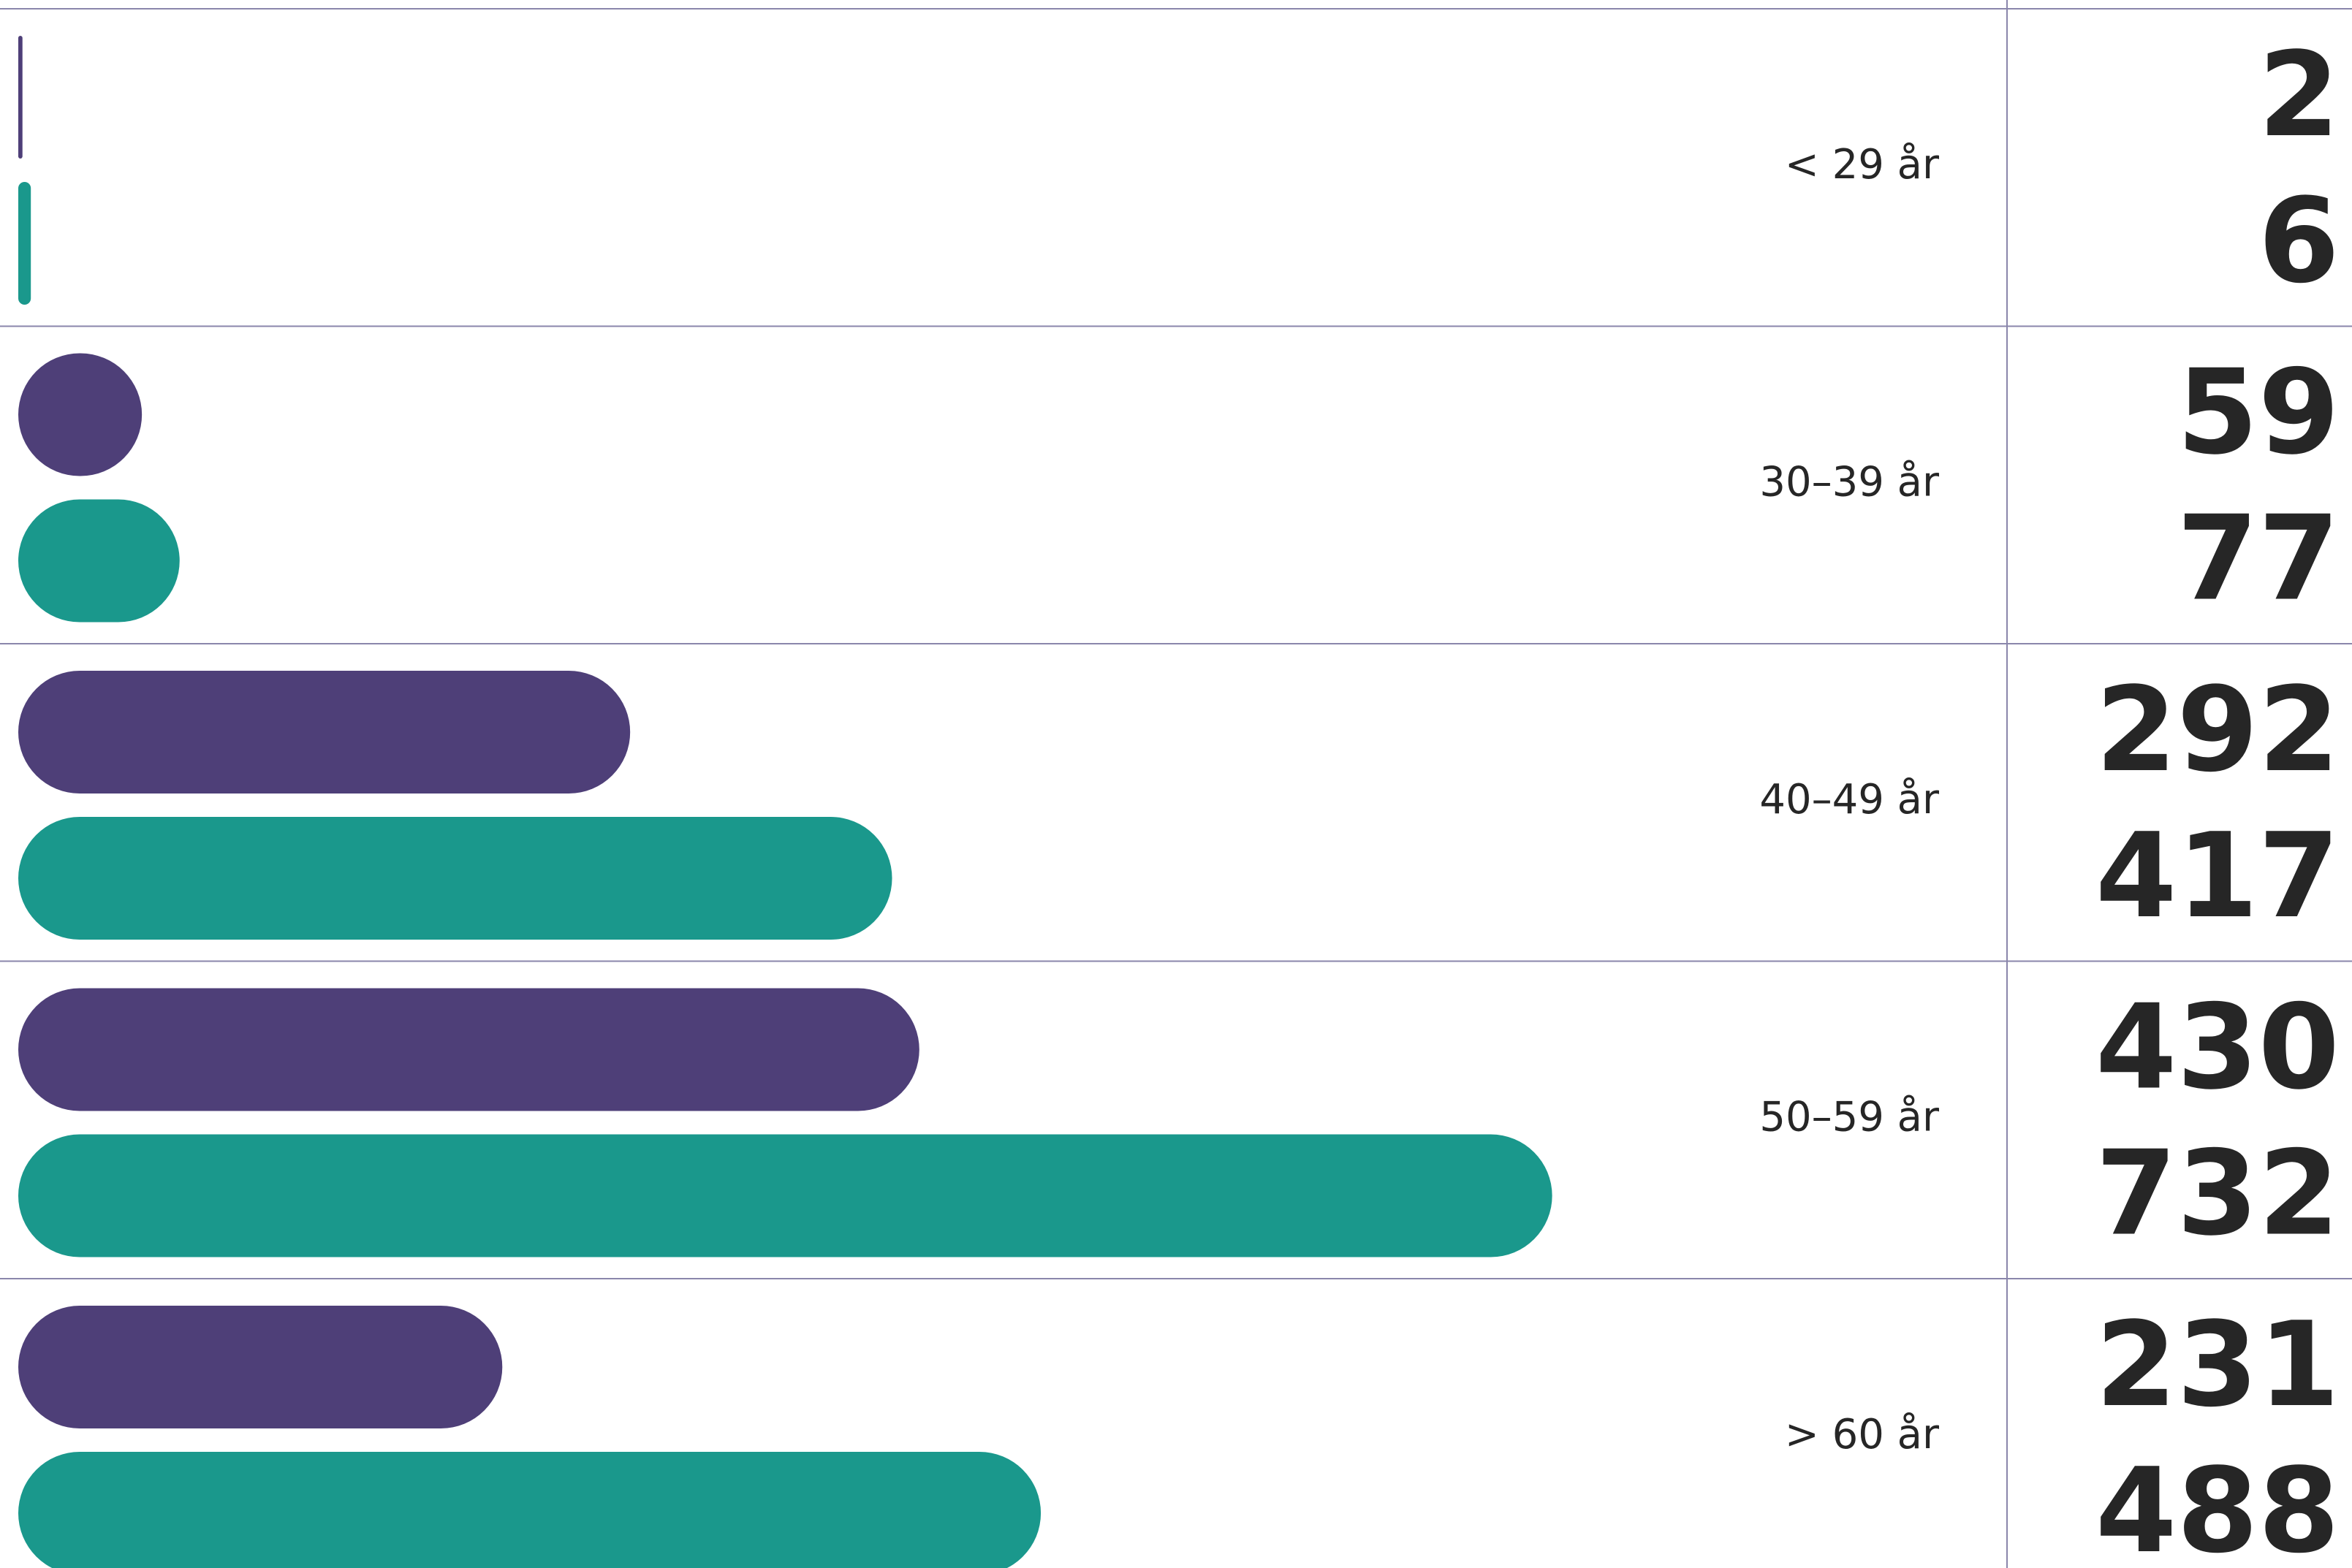  What do you see at coordinates (2217, 729) in the screenshot?
I see `value-label: 292` at bounding box center [2217, 729].